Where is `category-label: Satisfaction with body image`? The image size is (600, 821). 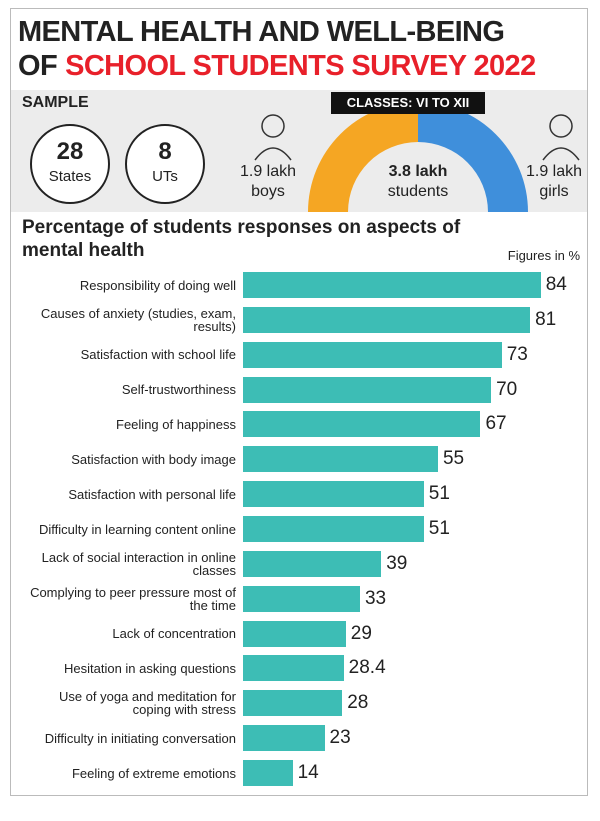 category-label: Satisfaction with body image is located at coordinates (153, 459).